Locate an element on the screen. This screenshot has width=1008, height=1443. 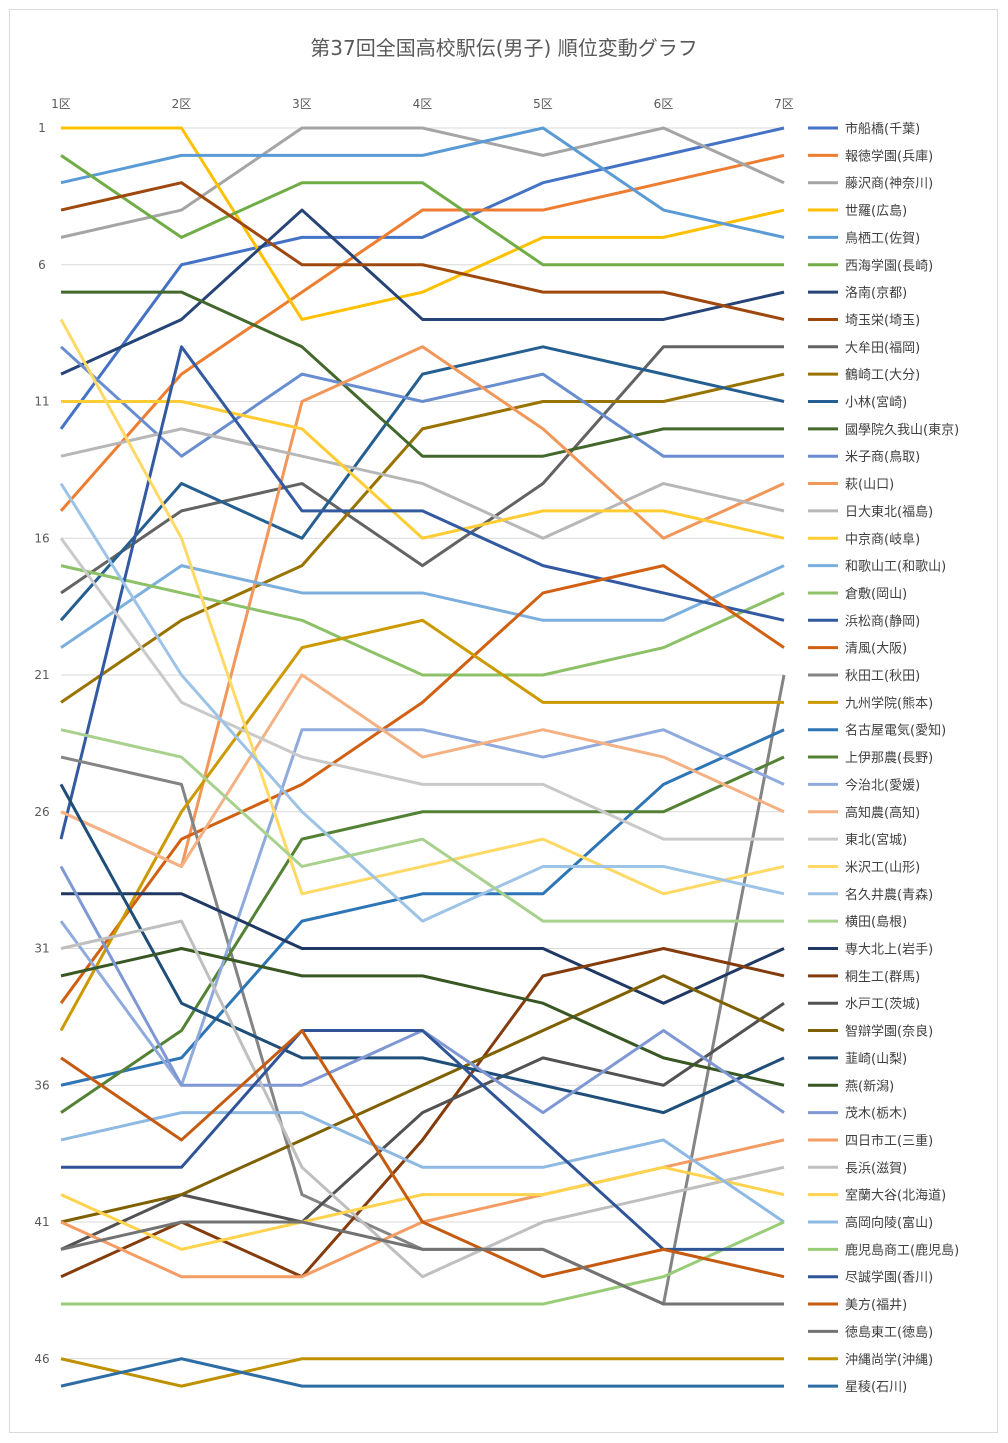
x-tick-label: 1区 is located at coordinates (61, 104).